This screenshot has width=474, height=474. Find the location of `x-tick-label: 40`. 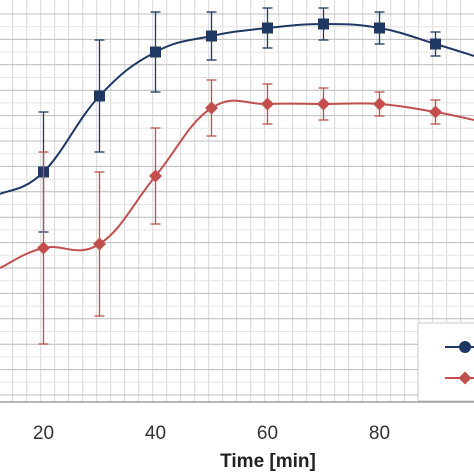

x-tick-label: 40 is located at coordinates (155, 433).